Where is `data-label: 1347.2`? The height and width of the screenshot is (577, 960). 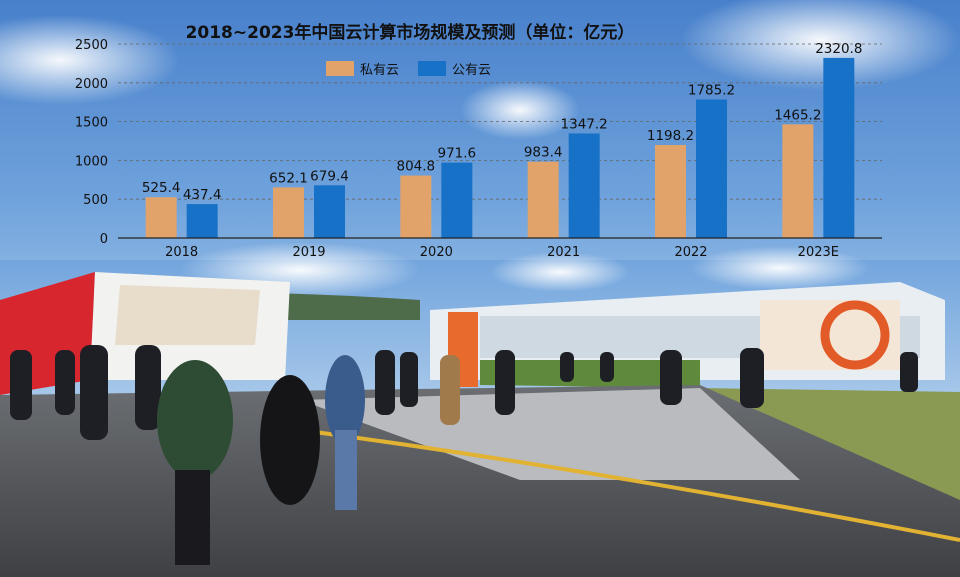
data-label: 1347.2 is located at coordinates (584, 124).